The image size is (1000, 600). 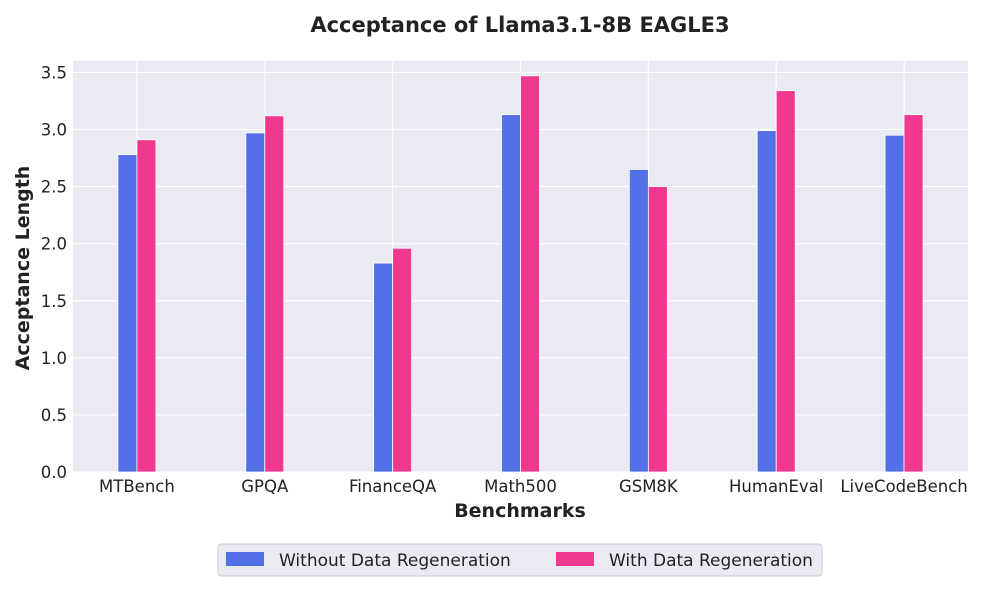 I want to click on bar-without-regeneration-livecodebench, so click(x=894, y=303).